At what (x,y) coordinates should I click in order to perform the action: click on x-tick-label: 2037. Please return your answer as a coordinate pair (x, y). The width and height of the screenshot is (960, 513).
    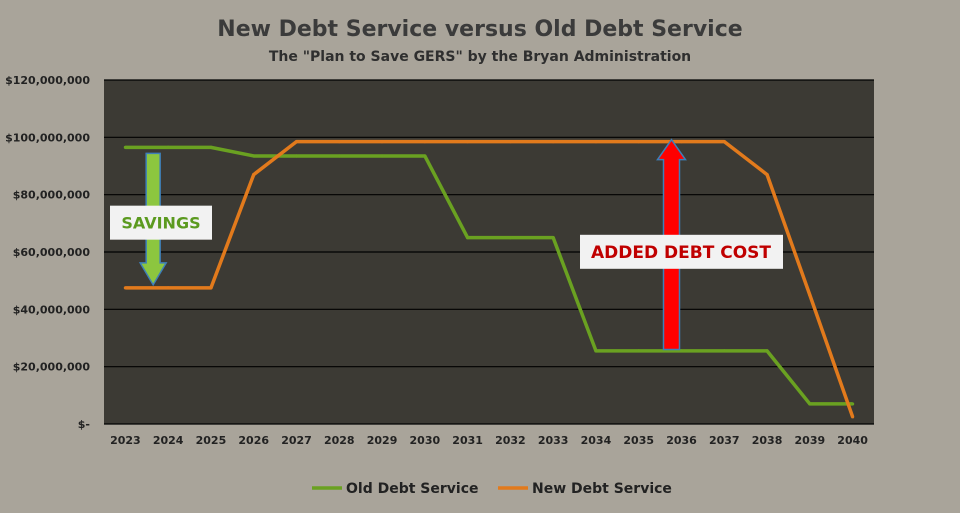
    Looking at the image, I should click on (724, 440).